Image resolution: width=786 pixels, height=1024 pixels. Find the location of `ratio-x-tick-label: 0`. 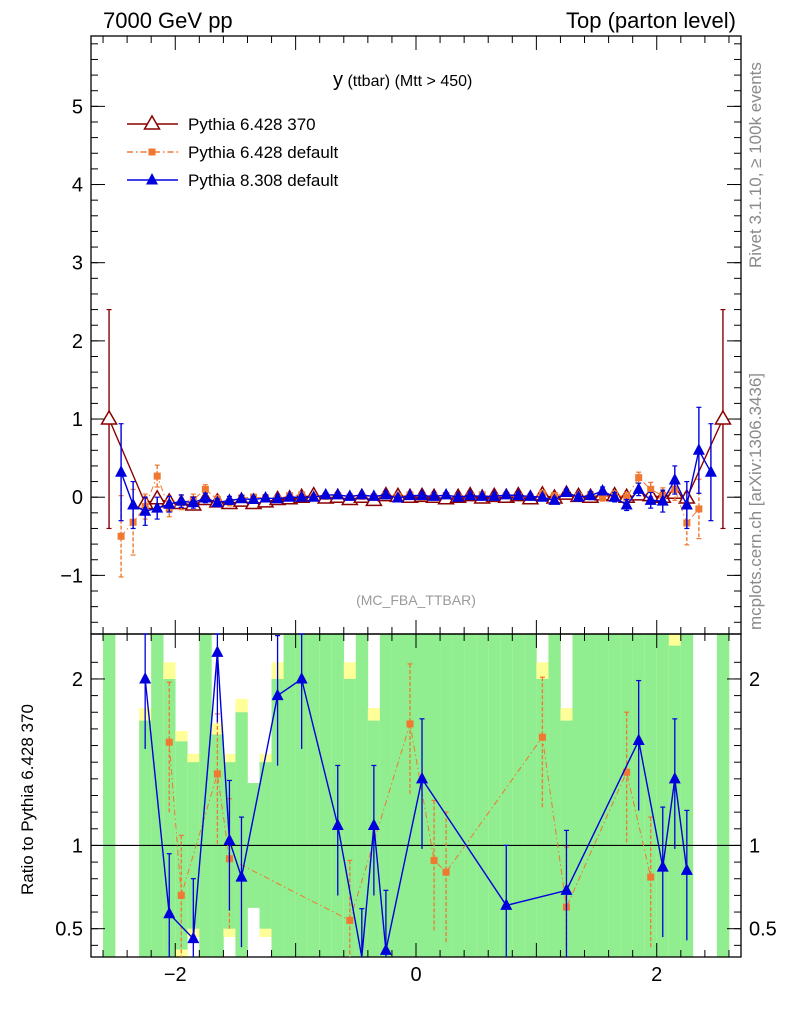

ratio-x-tick-label: 0 is located at coordinates (415, 975).